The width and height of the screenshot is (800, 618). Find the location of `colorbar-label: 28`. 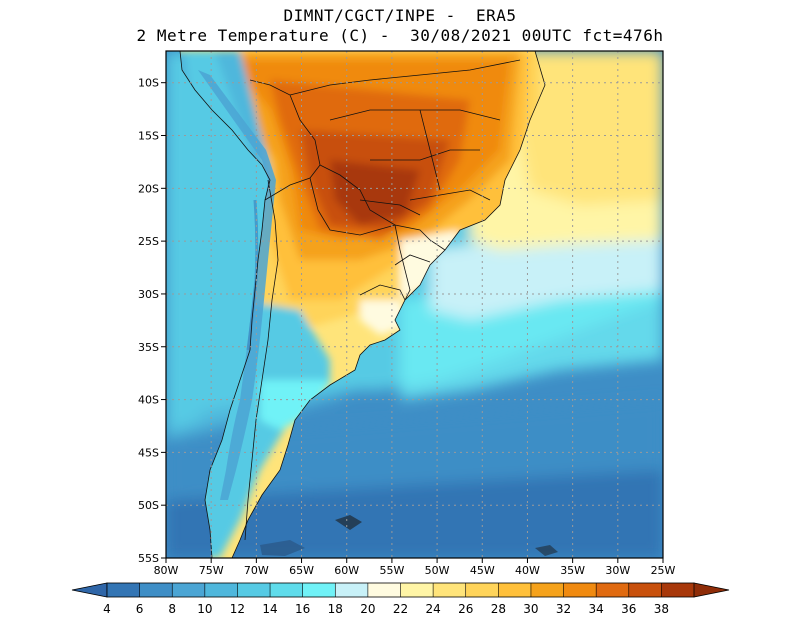

colorbar-label: 28 is located at coordinates (498, 609).